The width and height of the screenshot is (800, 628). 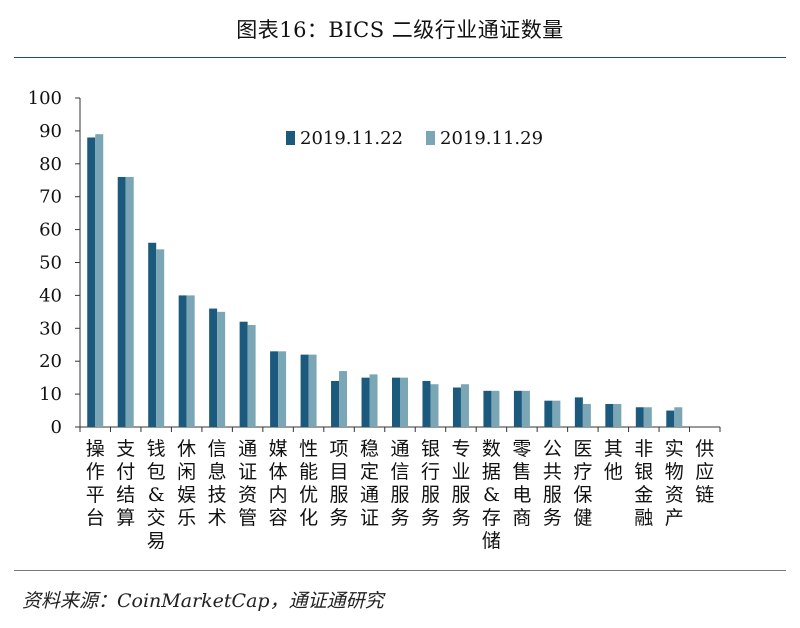 What do you see at coordinates (399, 483) in the screenshot?
I see `x-tick-label: 通信服务` at bounding box center [399, 483].